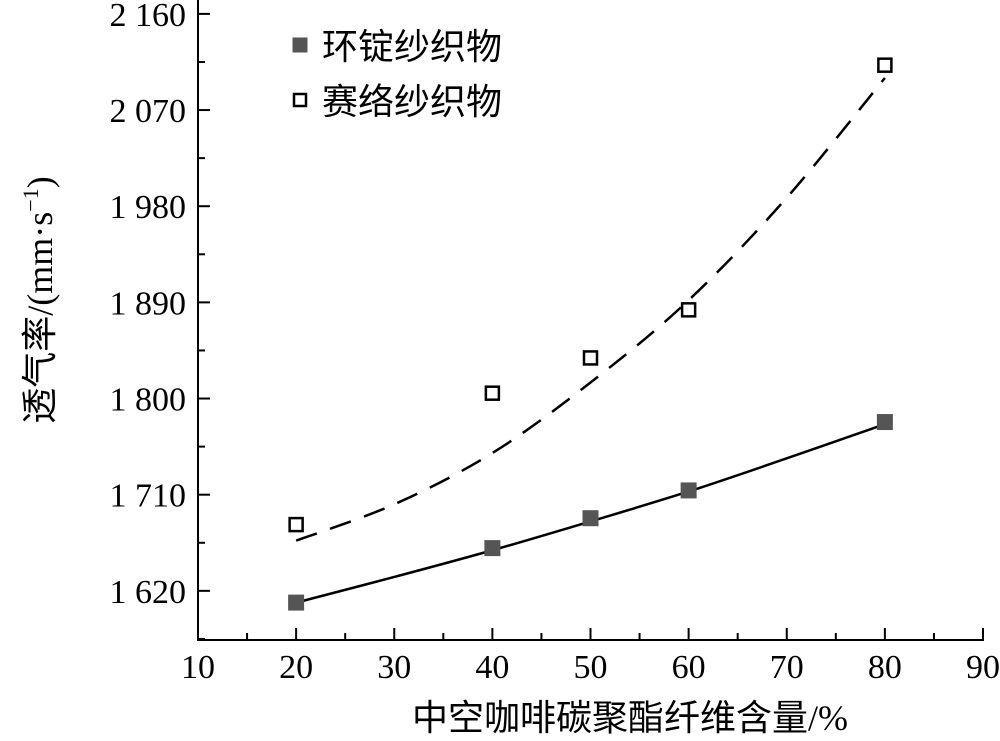 This screenshot has height=741, width=1000. What do you see at coordinates (983, 667) in the screenshot?
I see `x-tick-label: 90` at bounding box center [983, 667].